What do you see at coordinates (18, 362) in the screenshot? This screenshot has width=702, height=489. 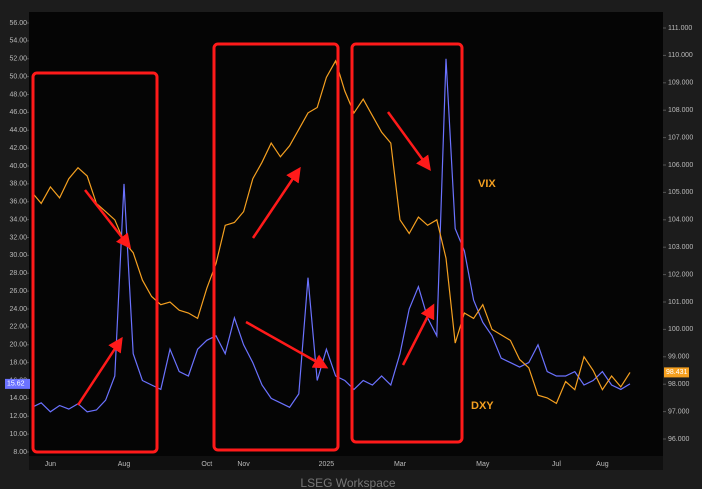 I see `y-tick-label: 18.00` at bounding box center [18, 362].